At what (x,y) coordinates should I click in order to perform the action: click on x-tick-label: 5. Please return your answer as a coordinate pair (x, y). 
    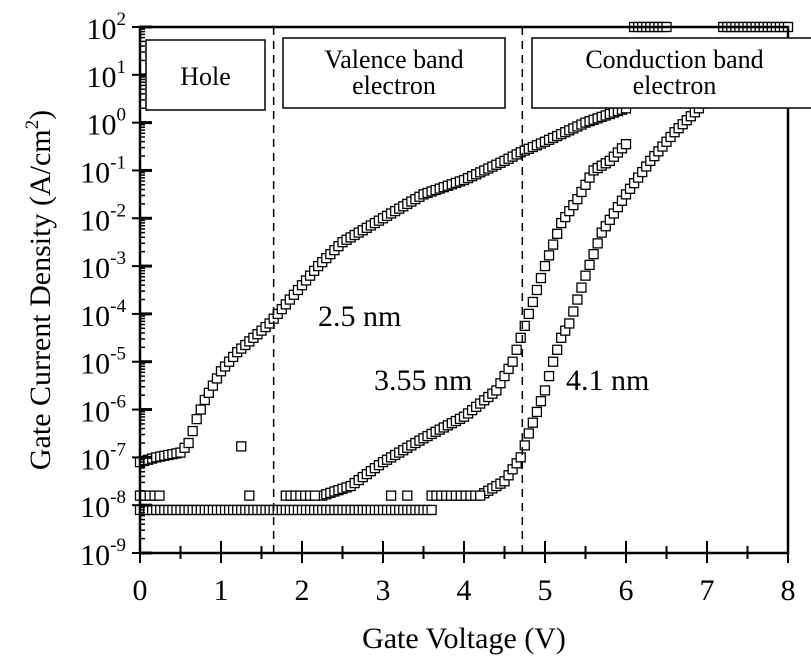
    Looking at the image, I should click on (545, 590).